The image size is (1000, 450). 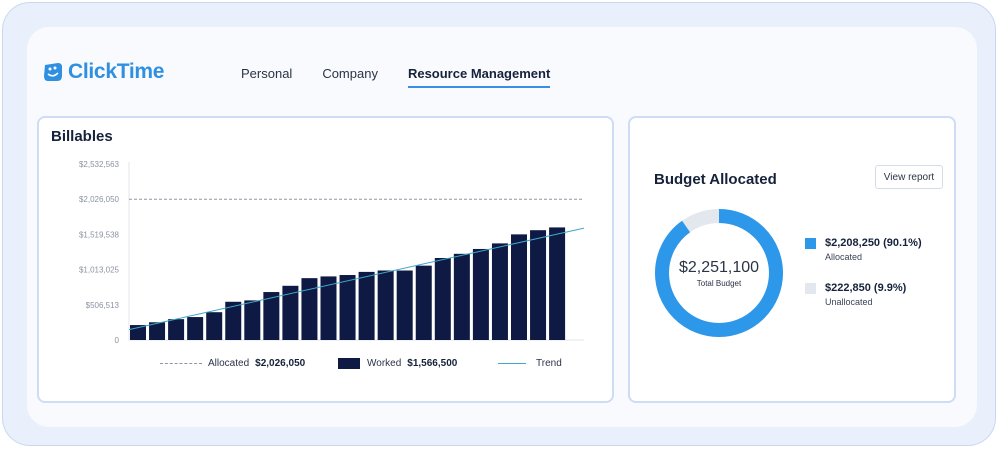 I want to click on trend-line, so click(x=356, y=279).